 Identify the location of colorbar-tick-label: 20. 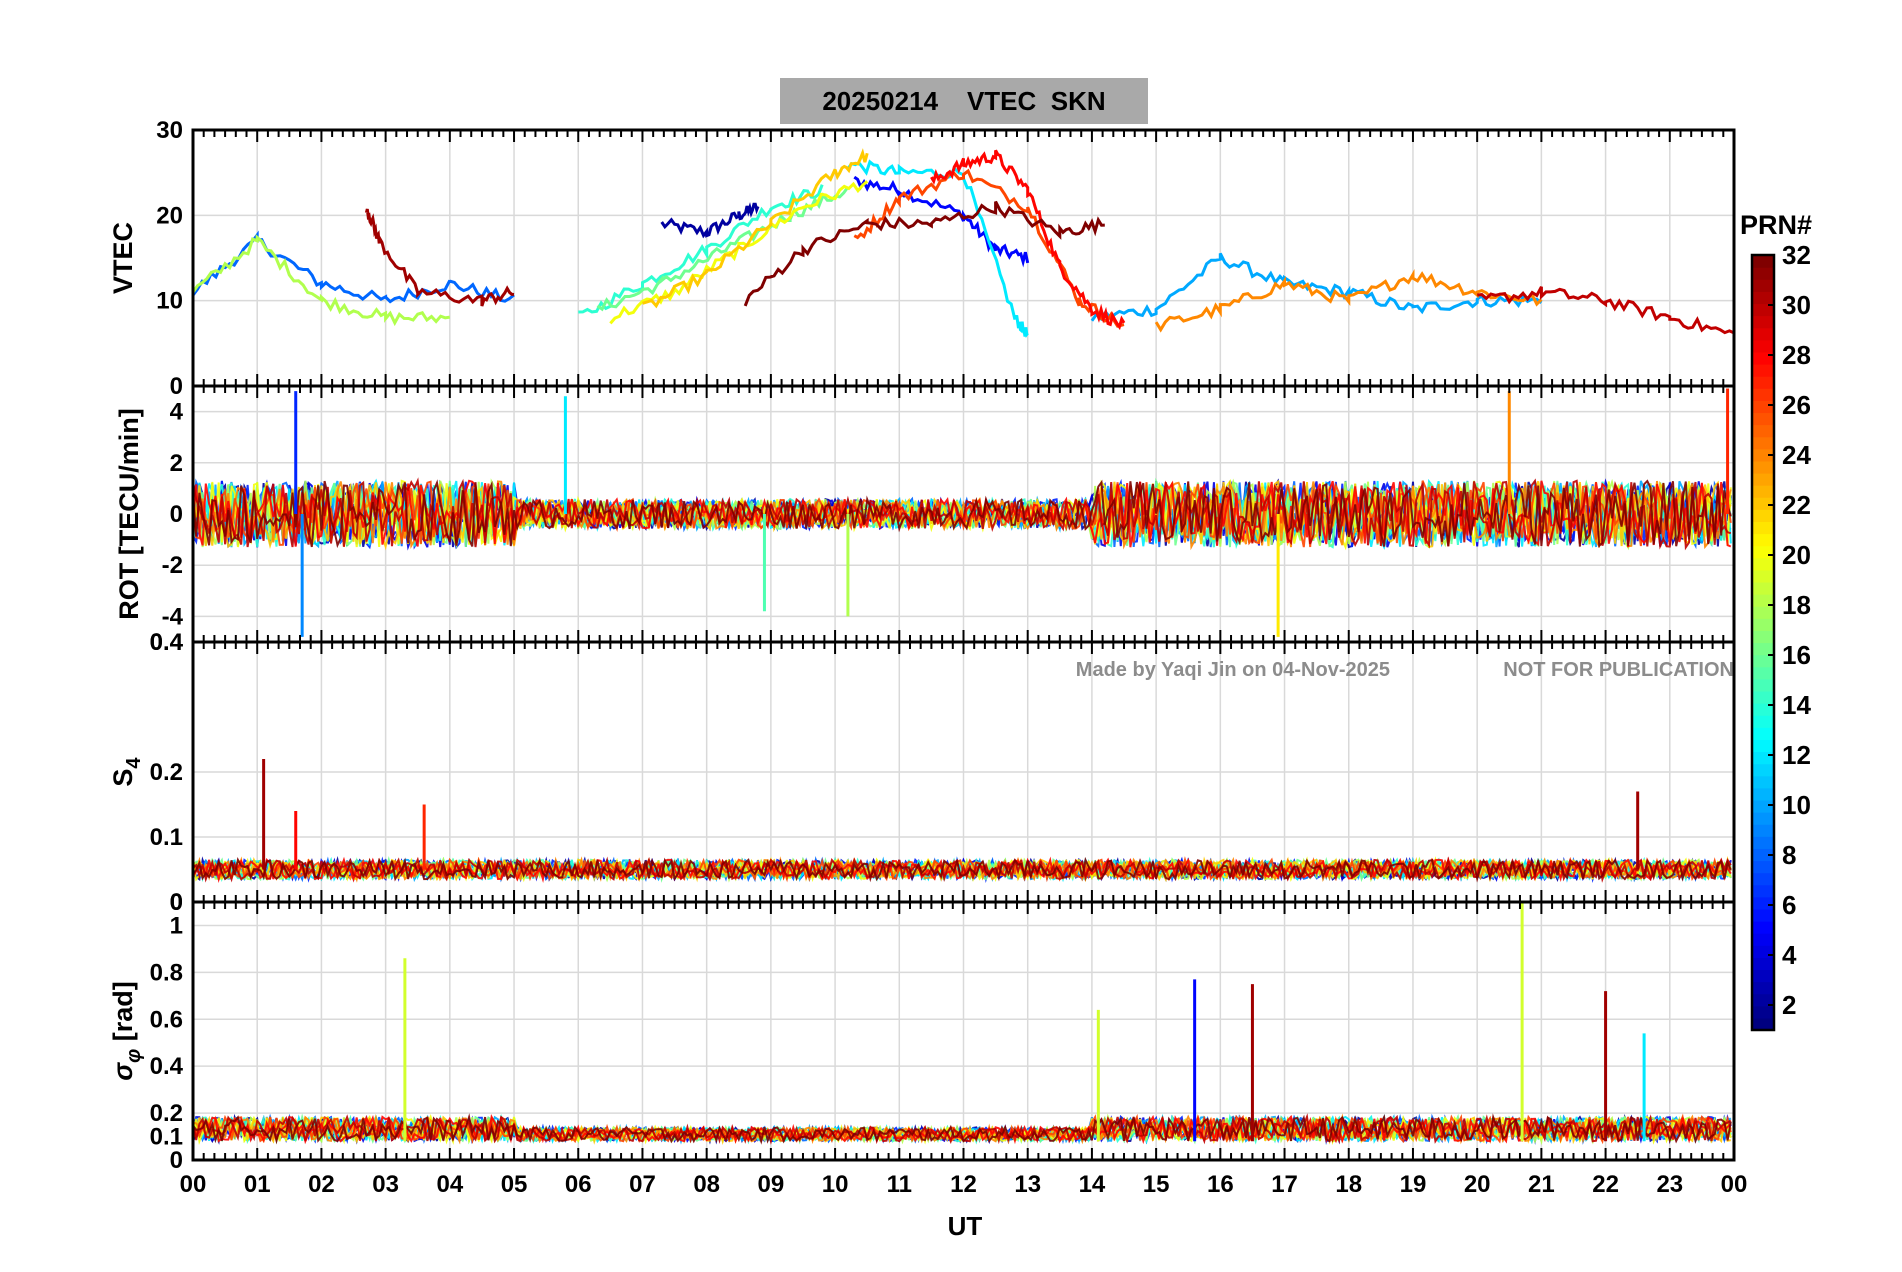
(1796, 555).